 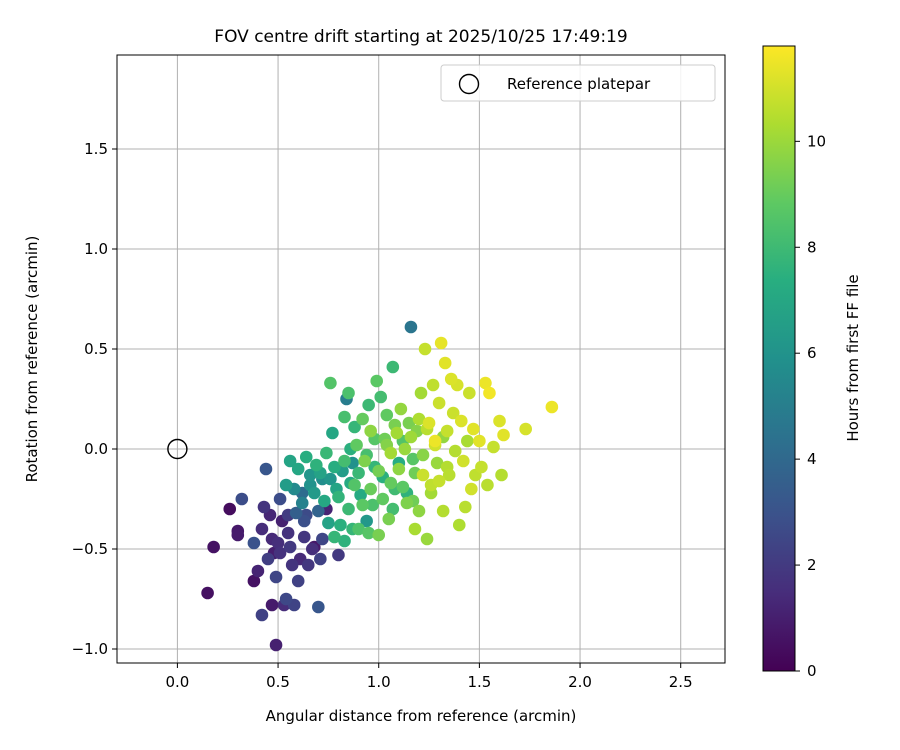 What do you see at coordinates (853, 357) in the screenshot?
I see `colorbar-label: Hours from first FF file` at bounding box center [853, 357].